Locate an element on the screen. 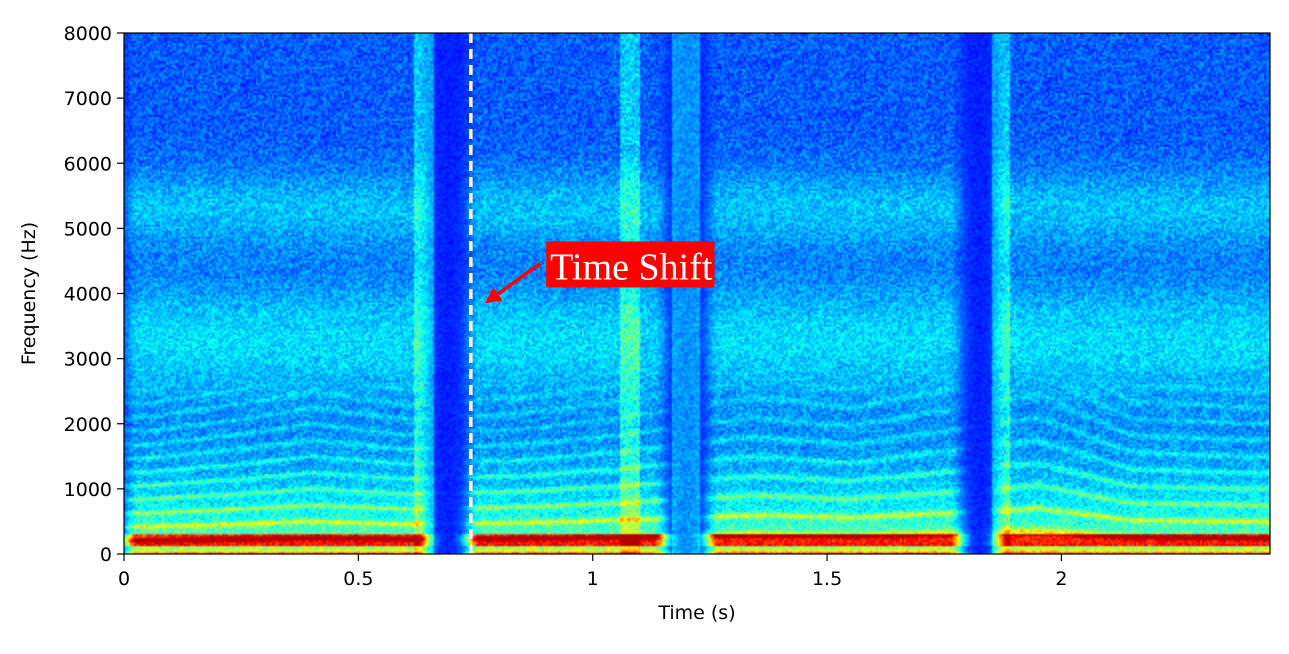  y-tick-label: 7000 is located at coordinates (88, 99).